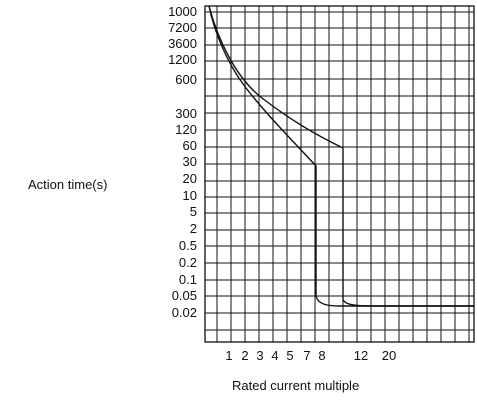 Image resolution: width=477 pixels, height=402 pixels. What do you see at coordinates (190, 178) in the screenshot?
I see `y-tick-label: 20` at bounding box center [190, 178].